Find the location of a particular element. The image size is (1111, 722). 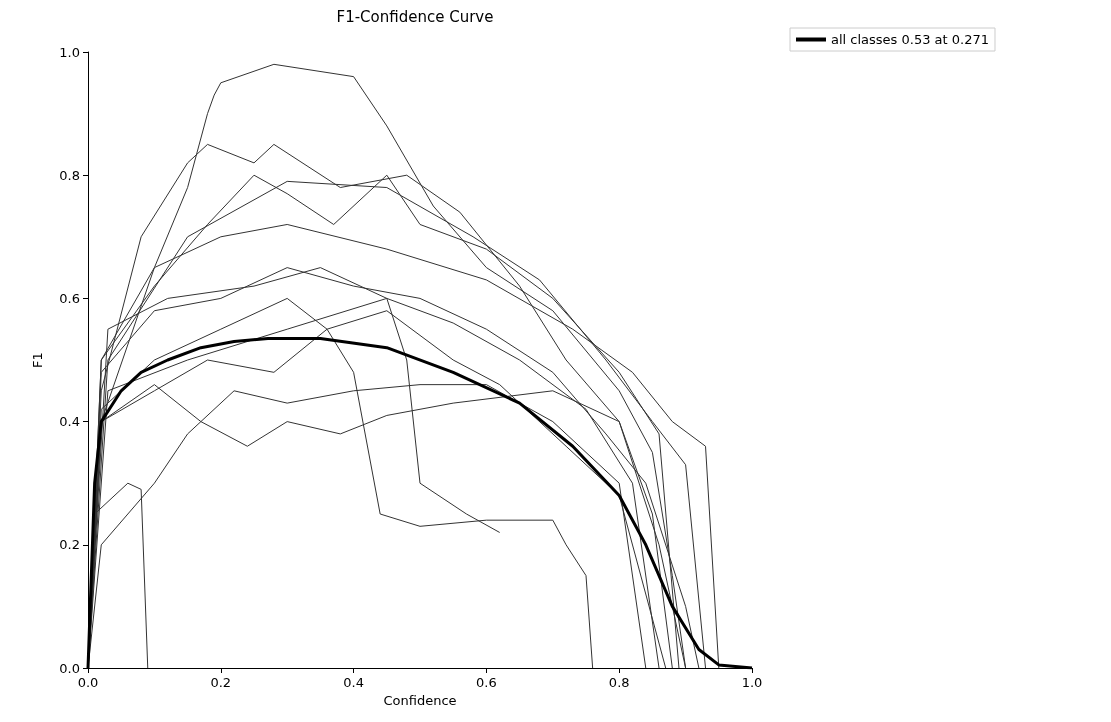

y-tick-label: 0.0 is located at coordinates (69, 668).